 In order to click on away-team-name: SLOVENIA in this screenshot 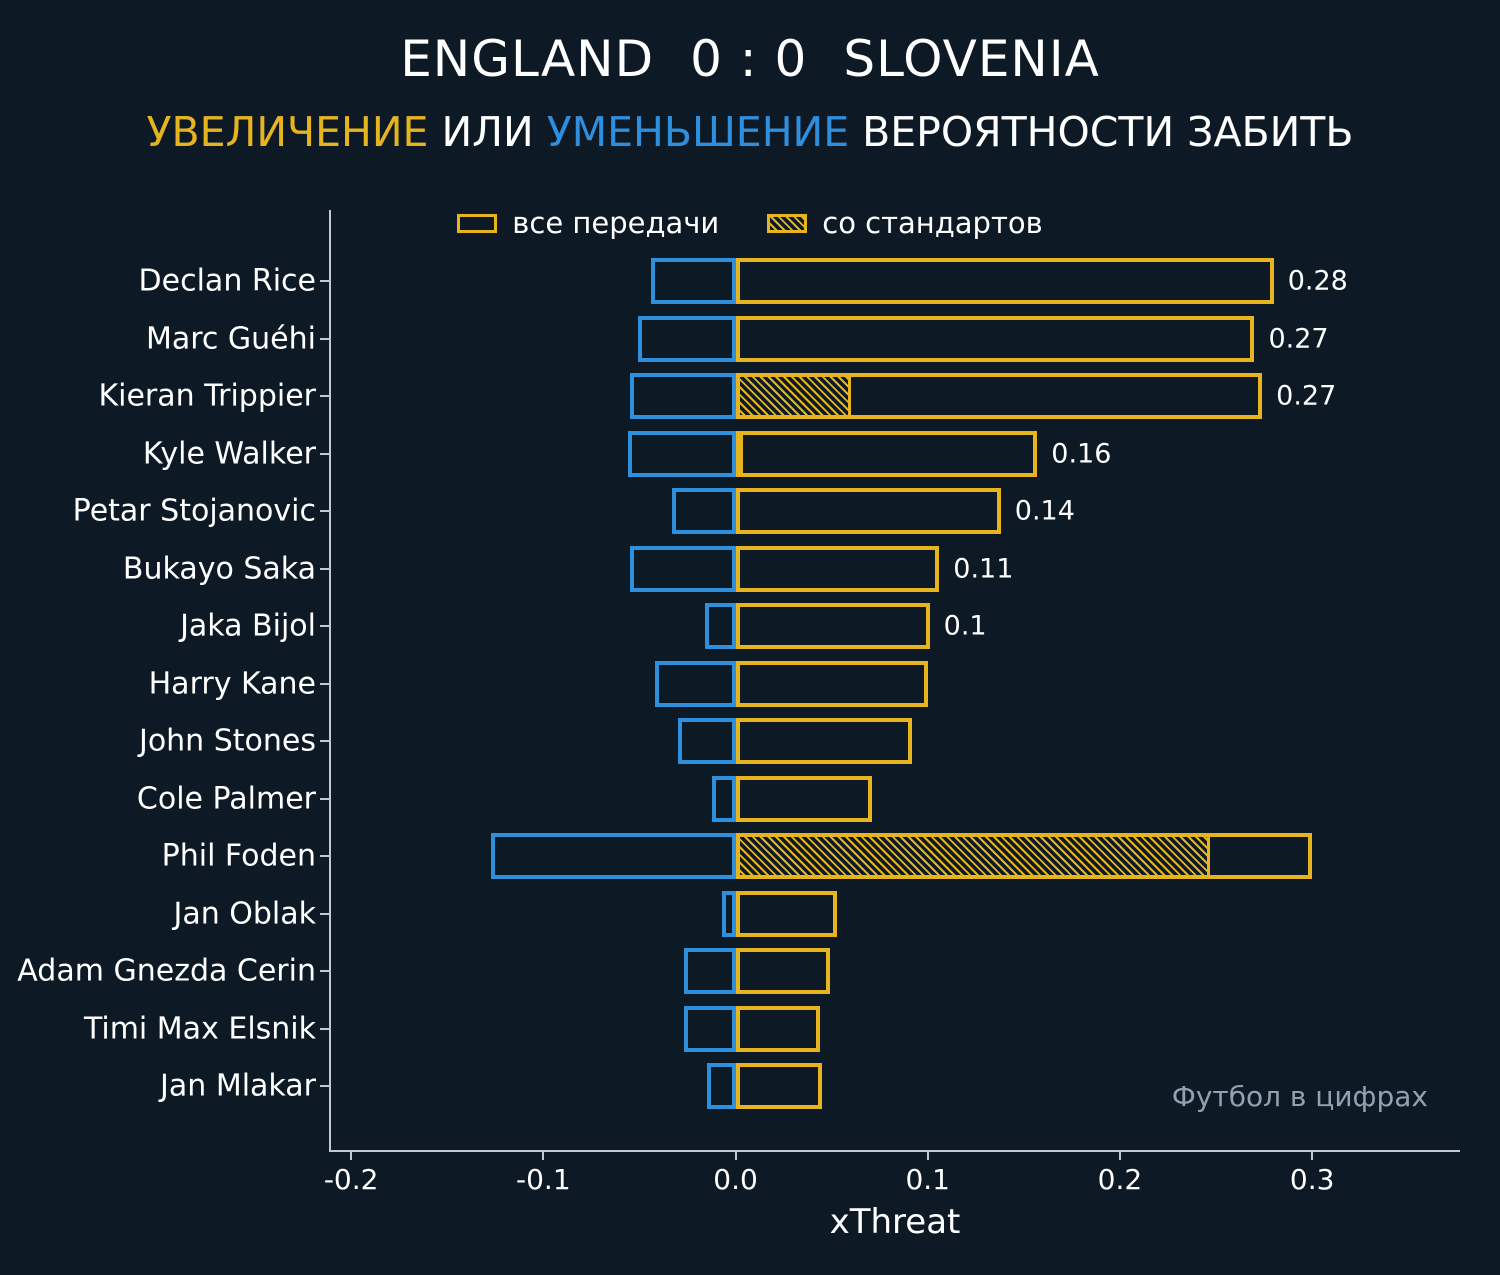, I will do `click(971, 59)`.